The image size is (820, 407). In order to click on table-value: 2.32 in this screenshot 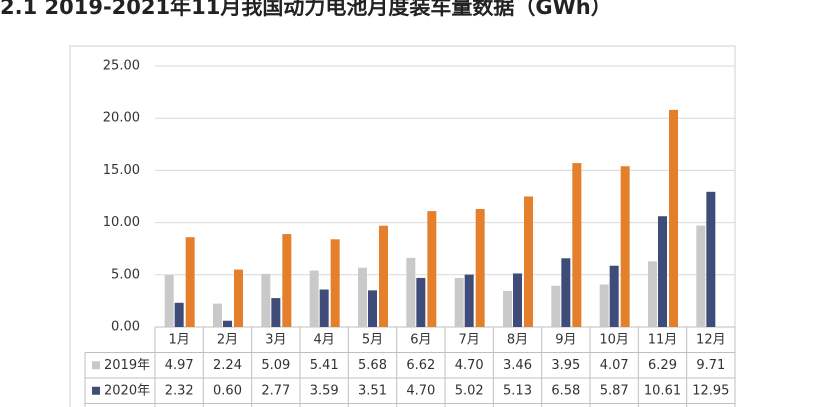, I will do `click(179, 390)`.